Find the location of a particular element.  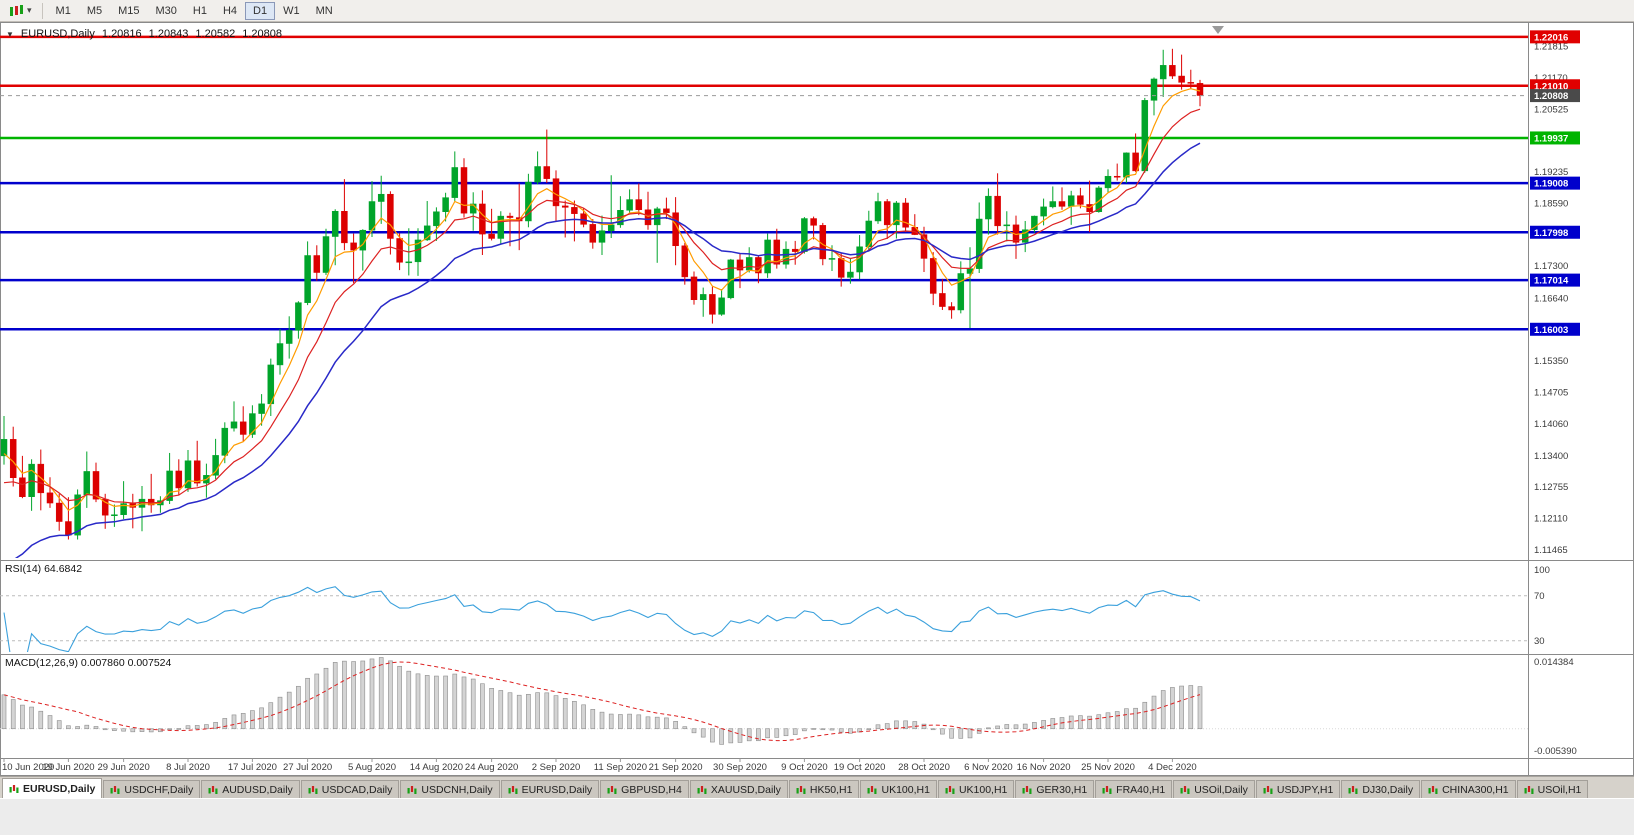

rsi-pane is located at coordinates (764, 619).